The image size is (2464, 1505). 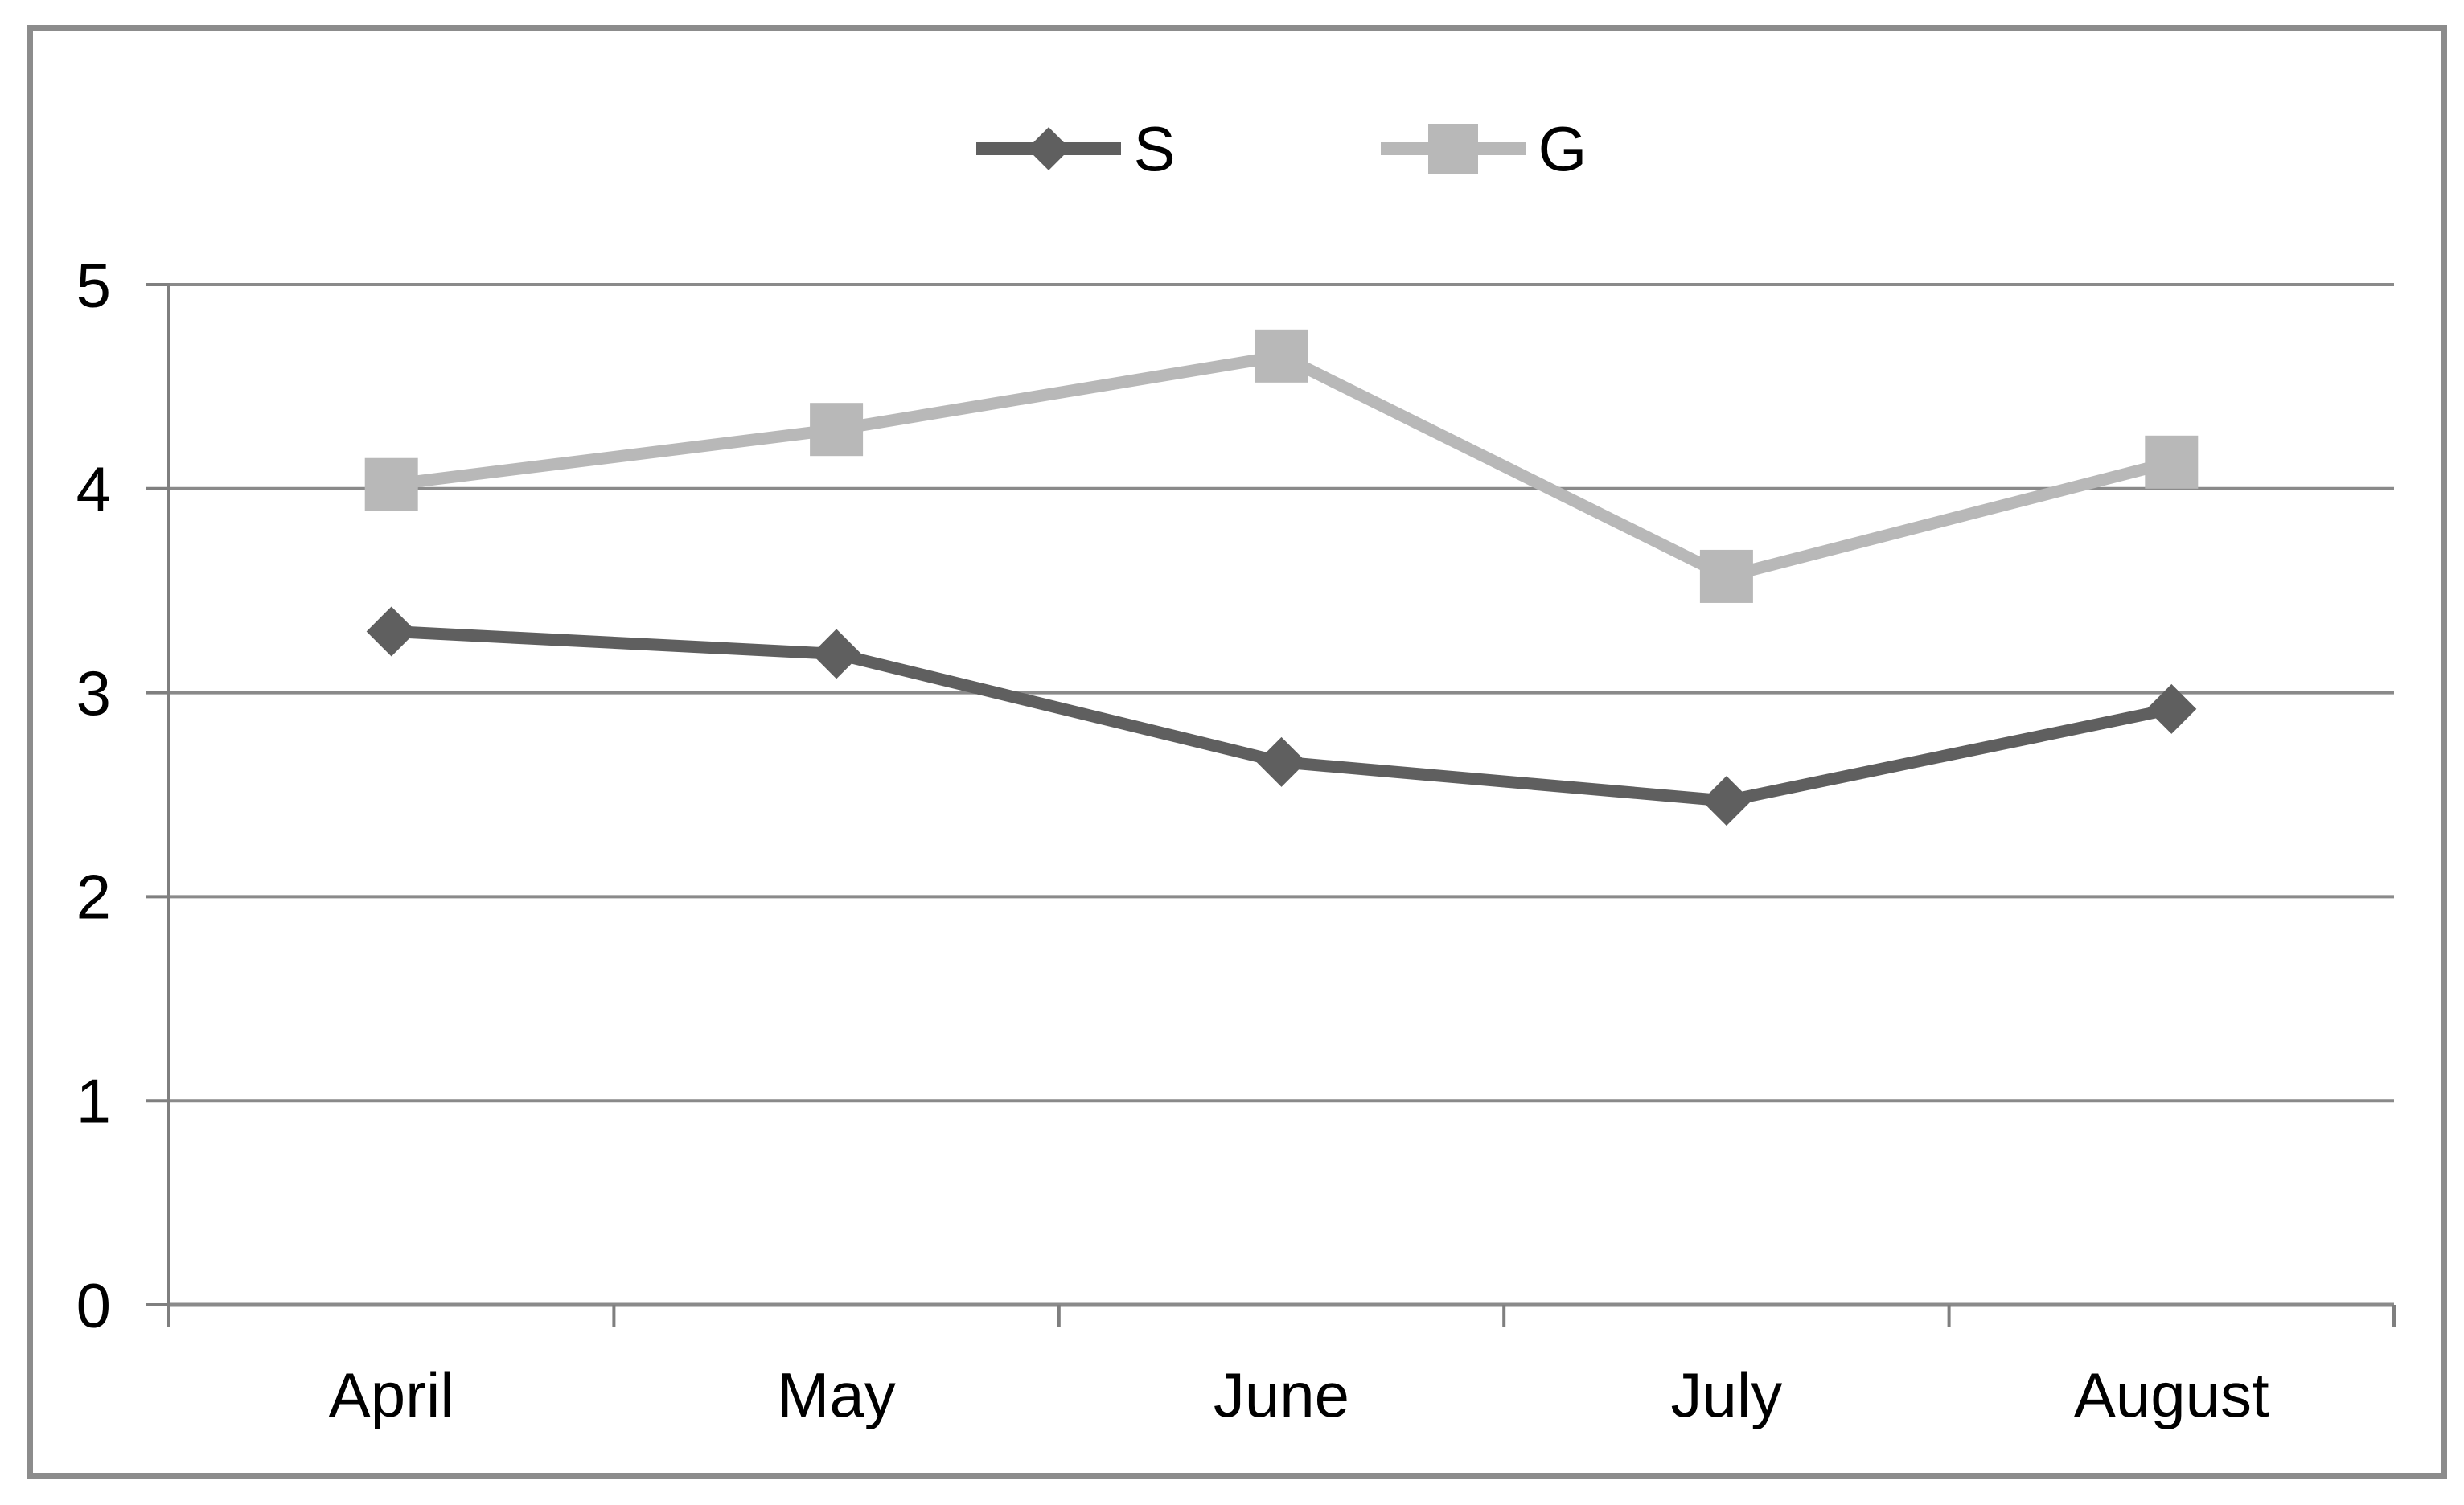 I want to click on y-axis-tick-label: 0, so click(x=93, y=1305).